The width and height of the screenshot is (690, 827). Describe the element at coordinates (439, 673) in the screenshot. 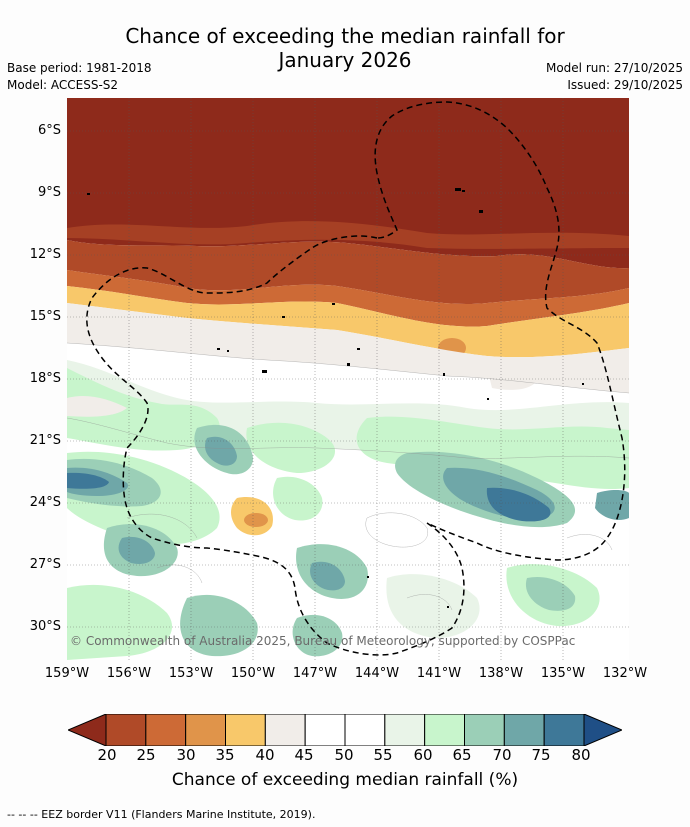

I see `lon-label: 141°W` at that location.